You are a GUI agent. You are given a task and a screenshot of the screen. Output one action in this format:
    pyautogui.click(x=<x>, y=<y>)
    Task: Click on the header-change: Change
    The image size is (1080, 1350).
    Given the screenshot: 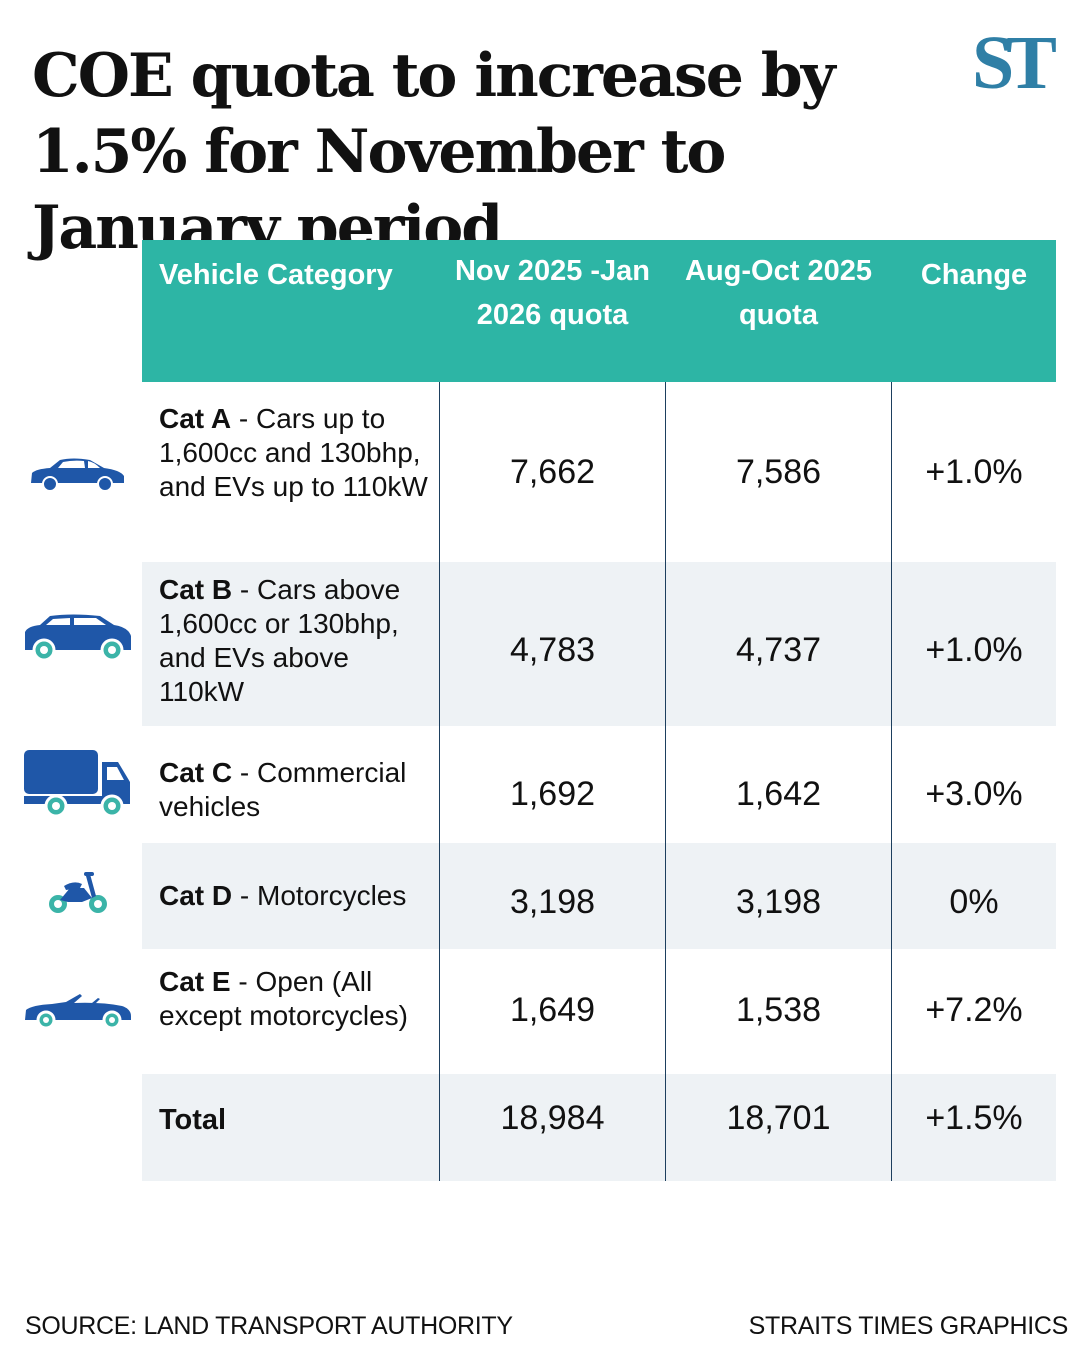 What is the action you would take?
    pyautogui.click(x=974, y=275)
    